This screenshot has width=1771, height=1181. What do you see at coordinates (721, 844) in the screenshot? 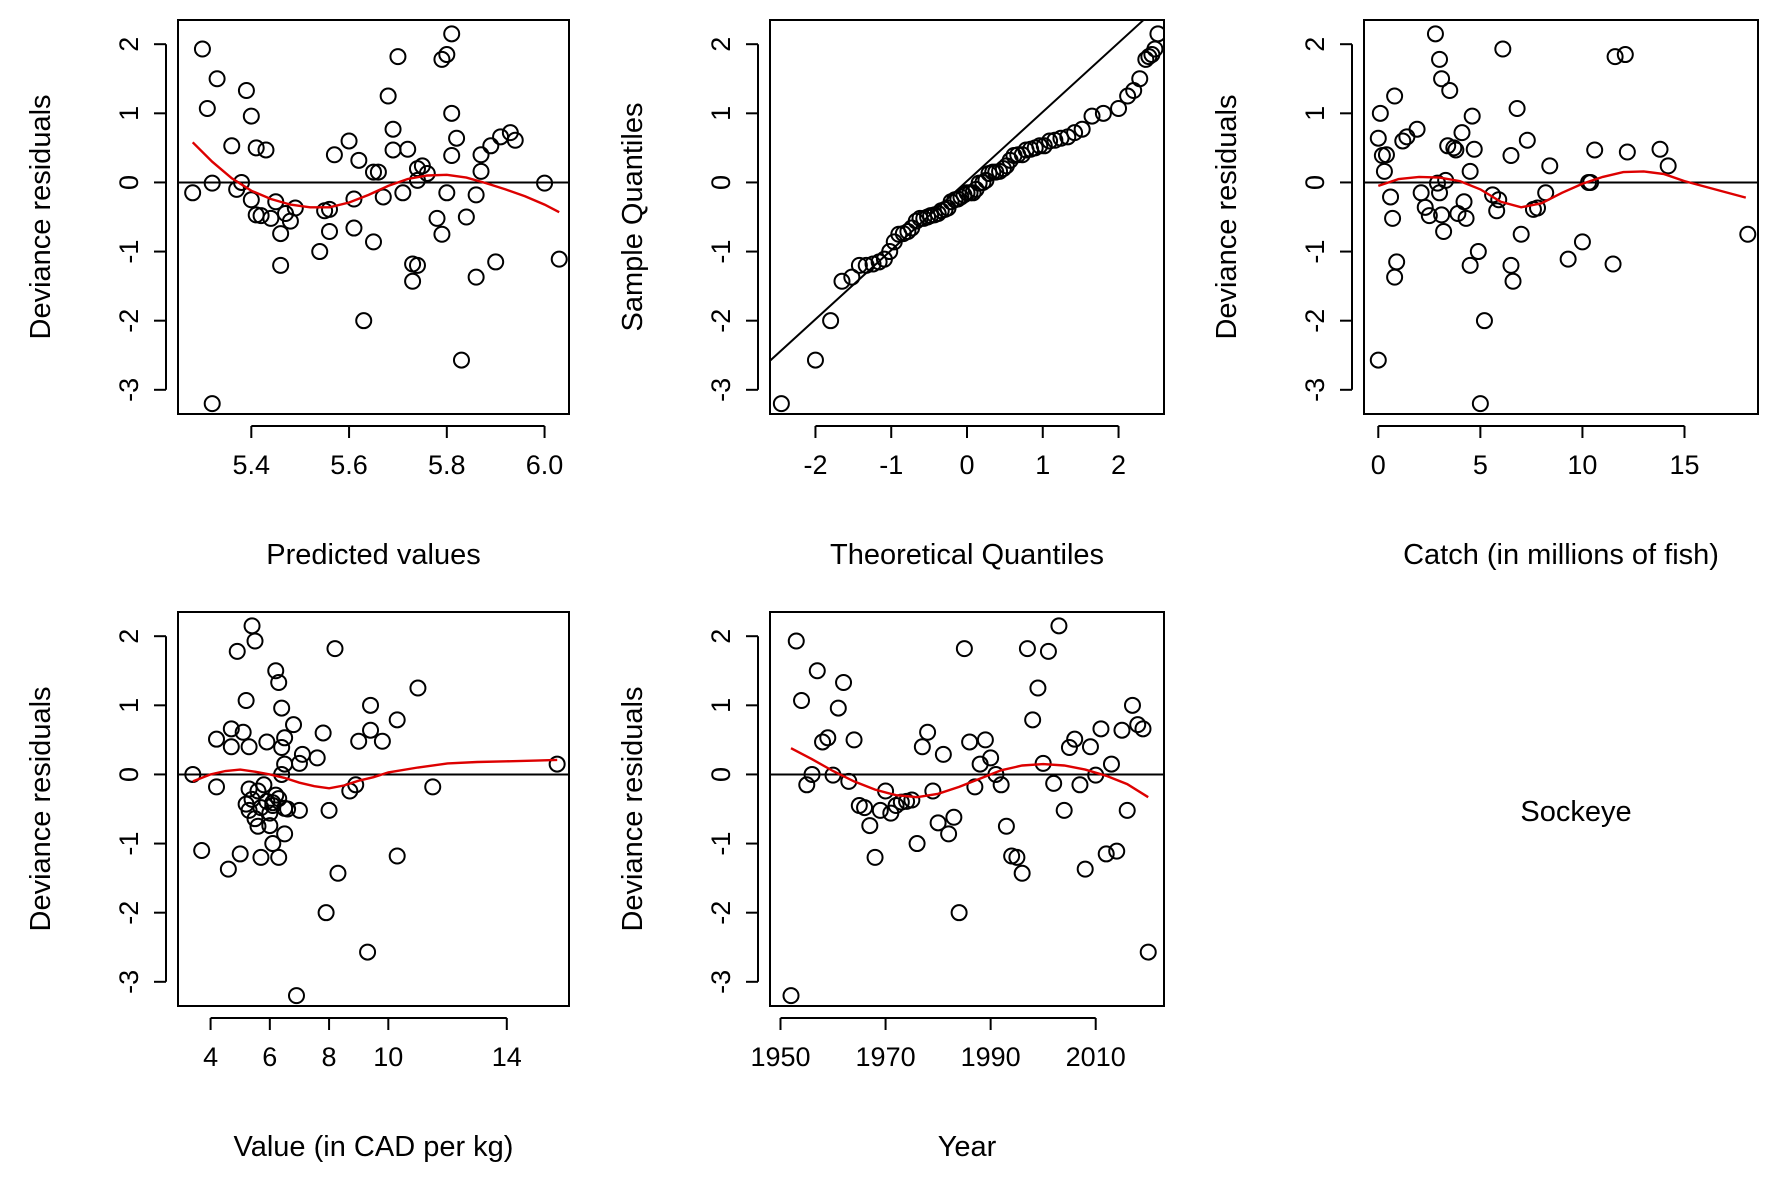
I see `y-tick-label: -1` at bounding box center [721, 844].